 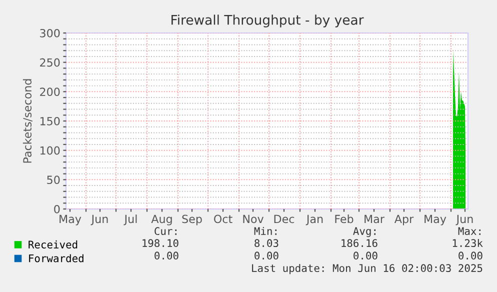 What do you see at coordinates (268, 21) in the screenshot?
I see `chart-title: Firewall Throughput - by year` at bounding box center [268, 21].